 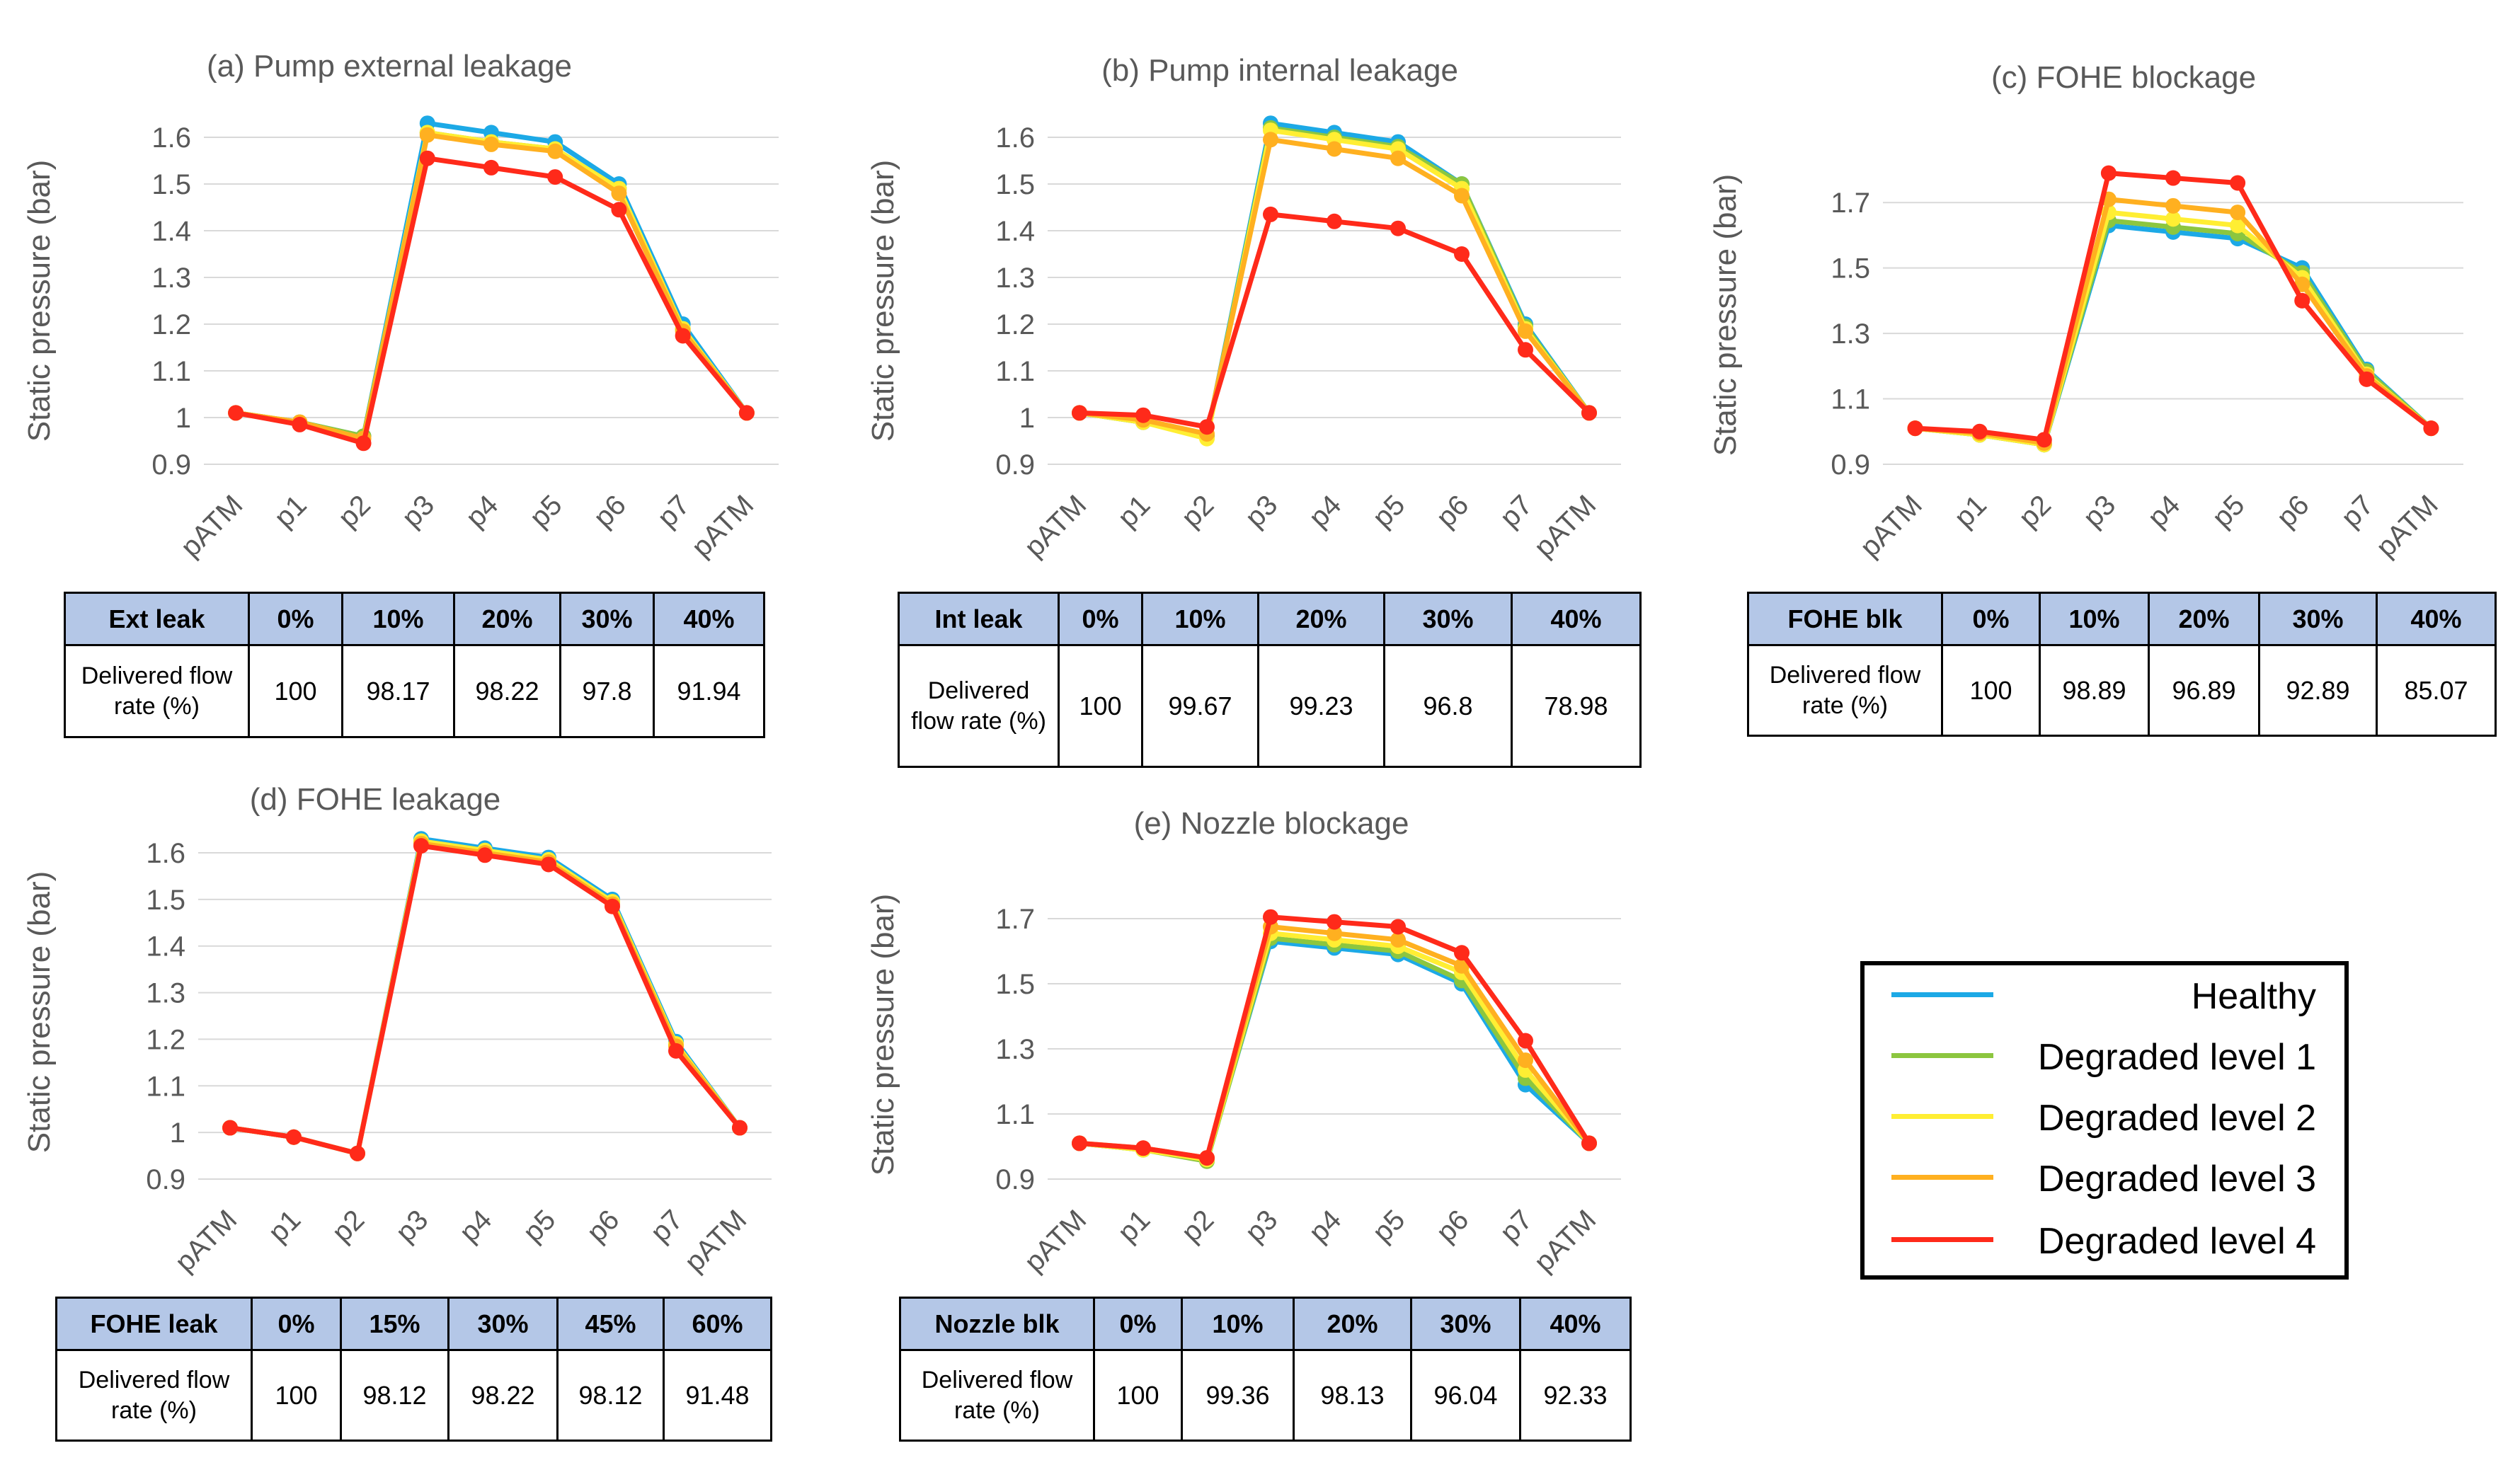 What do you see at coordinates (607, 691) in the screenshot?
I see `table-cell: 97.8` at bounding box center [607, 691].